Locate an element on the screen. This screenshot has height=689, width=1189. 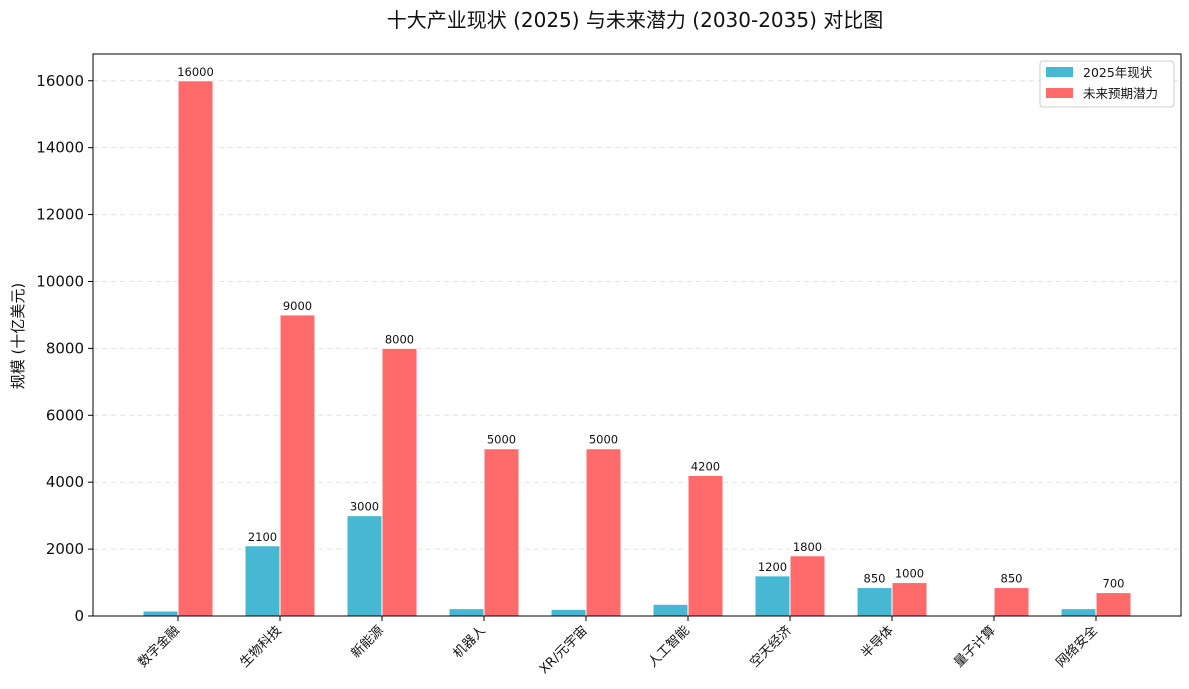
x-tick-label: 新能源 is located at coordinates (367, 642).